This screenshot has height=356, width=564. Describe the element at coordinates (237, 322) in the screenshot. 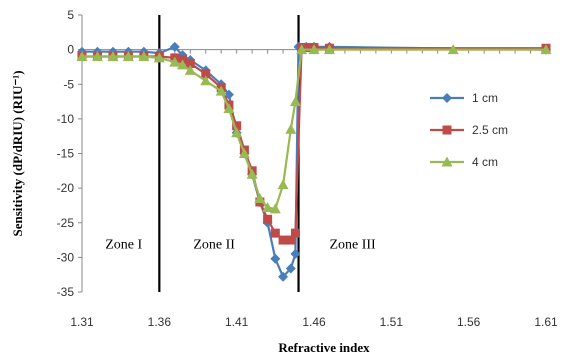

I see `x-tick-label: 1.41` at that location.